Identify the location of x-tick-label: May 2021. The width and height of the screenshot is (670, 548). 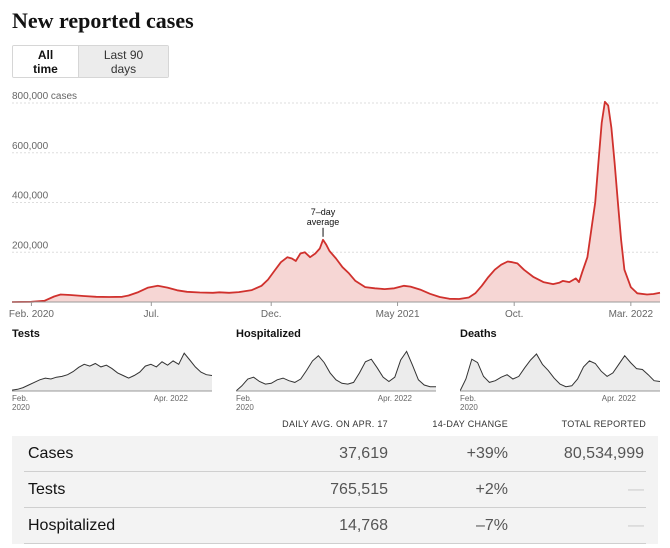
(398, 314).